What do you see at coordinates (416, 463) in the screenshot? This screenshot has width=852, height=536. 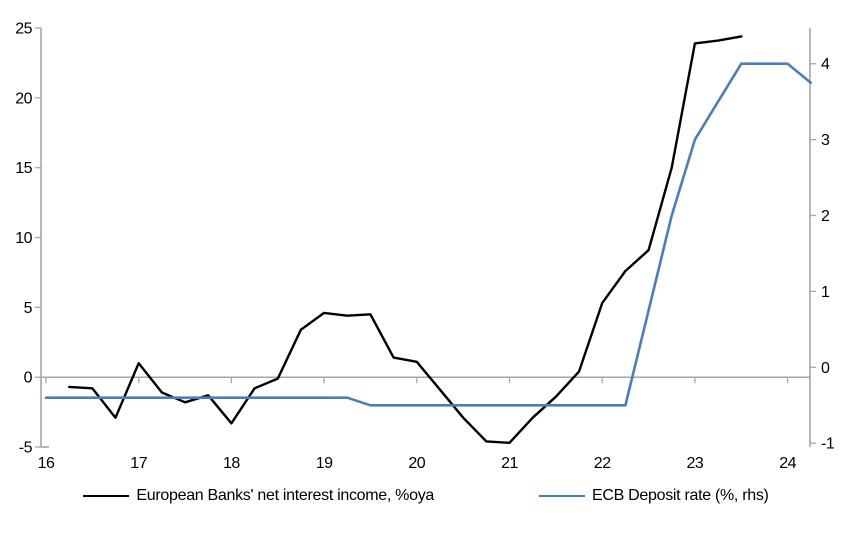 I see `x-tick-label: 20` at bounding box center [416, 463].